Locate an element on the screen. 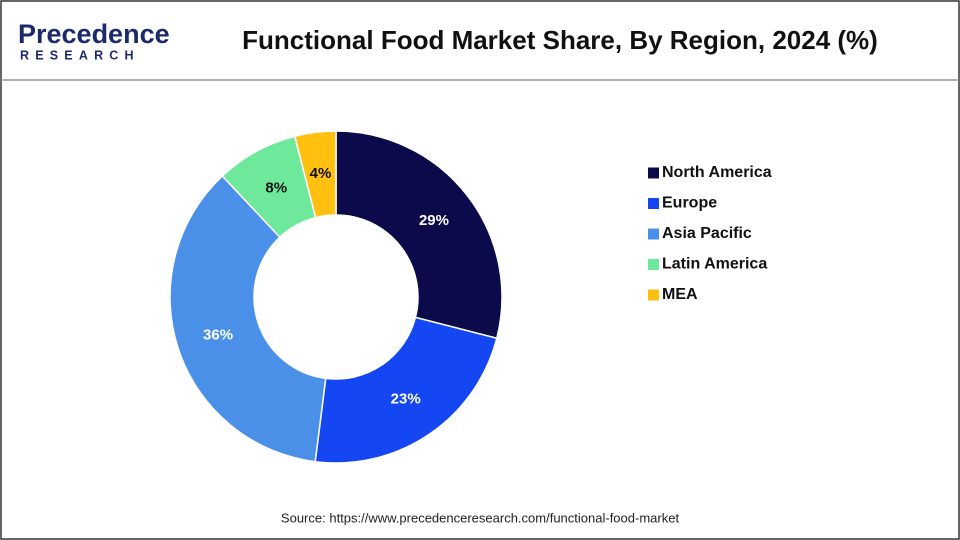 Image resolution: width=960 pixels, height=540 pixels. legend-label: Asia Pacific is located at coordinates (707, 233).